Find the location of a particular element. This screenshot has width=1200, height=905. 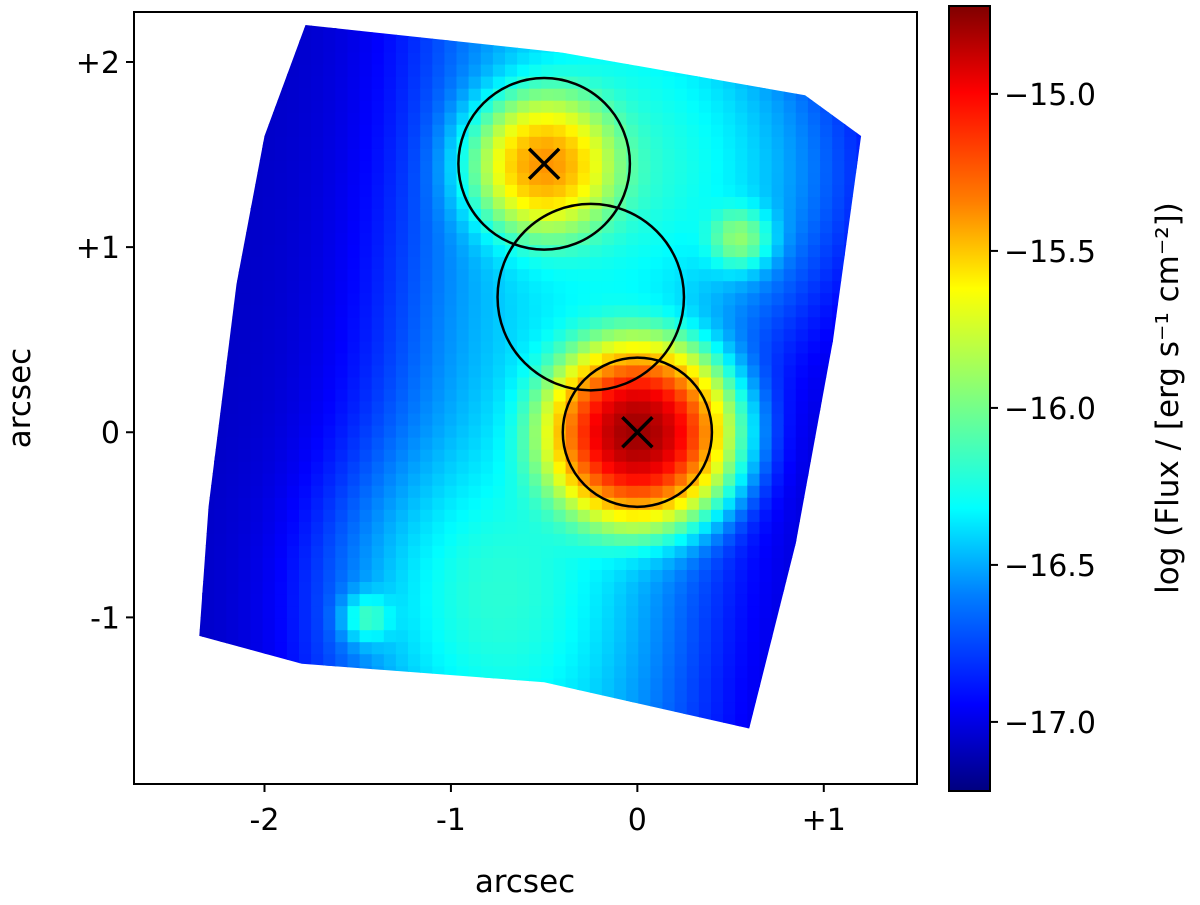

colorbar-gradient is located at coordinates (969, 398).